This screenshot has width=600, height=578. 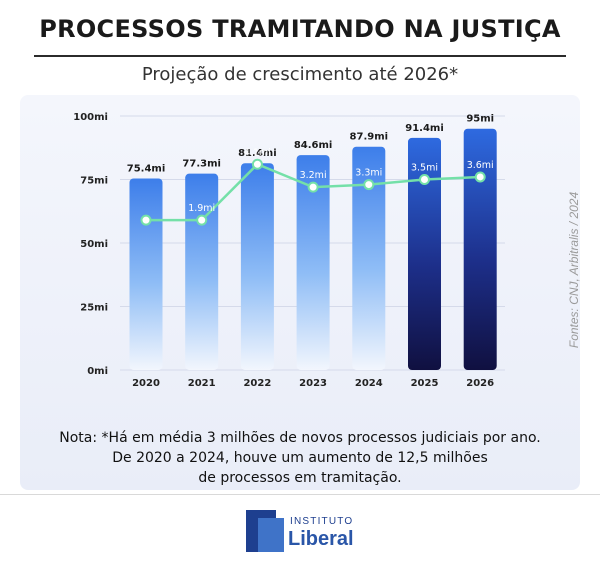 I want to click on instituto-liberal-logo: INSTITUTO Liberal, so click(x=302, y=532).